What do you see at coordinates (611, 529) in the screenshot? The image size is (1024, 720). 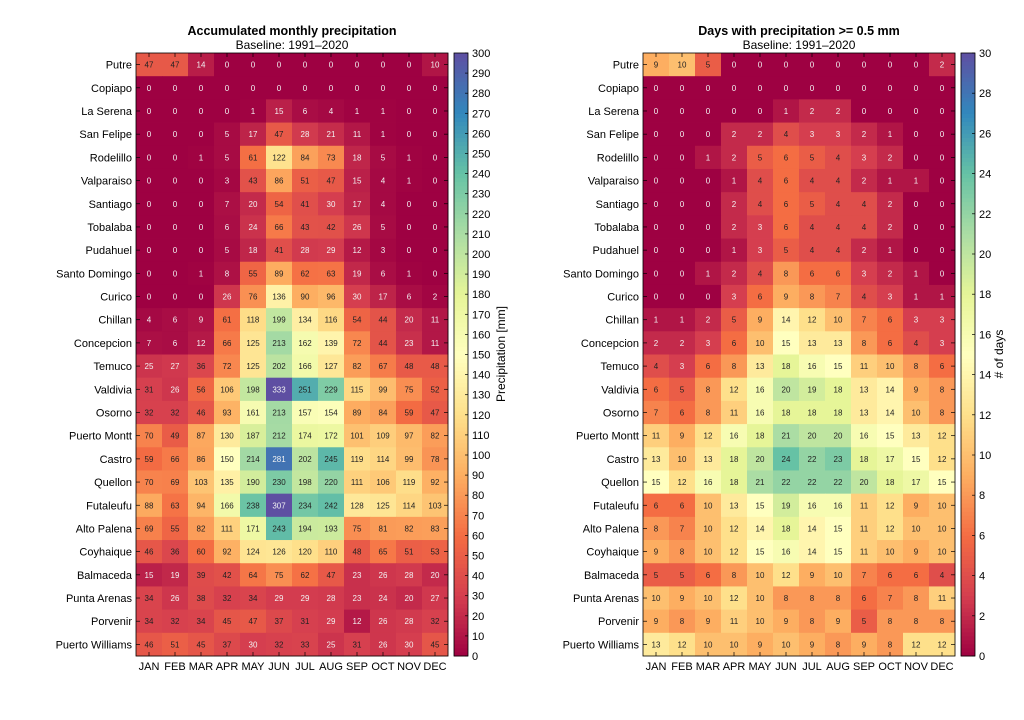 I see `station-label: Alto Palena` at bounding box center [611, 529].